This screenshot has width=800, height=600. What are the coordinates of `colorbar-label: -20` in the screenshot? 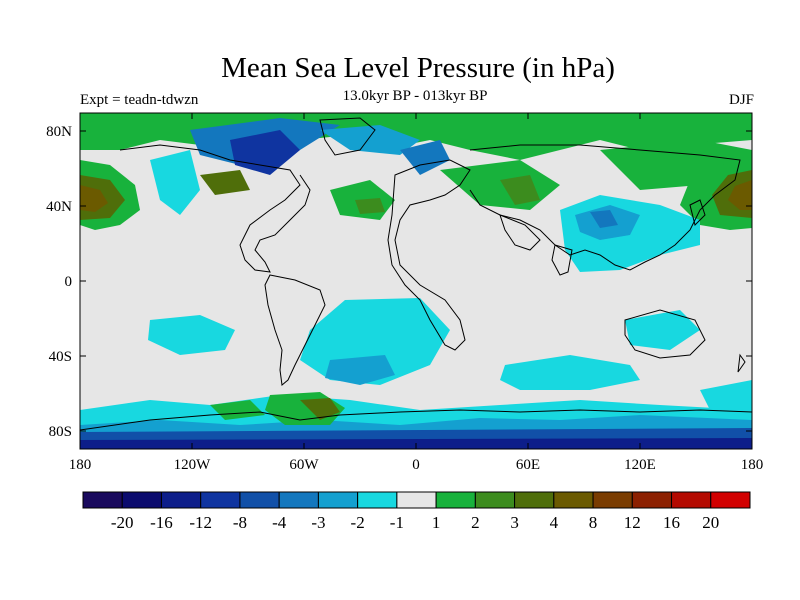 It's located at (122, 522).